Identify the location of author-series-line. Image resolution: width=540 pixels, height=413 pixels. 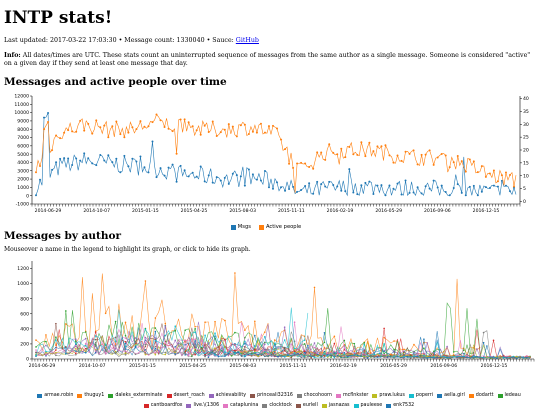
(258, 329).